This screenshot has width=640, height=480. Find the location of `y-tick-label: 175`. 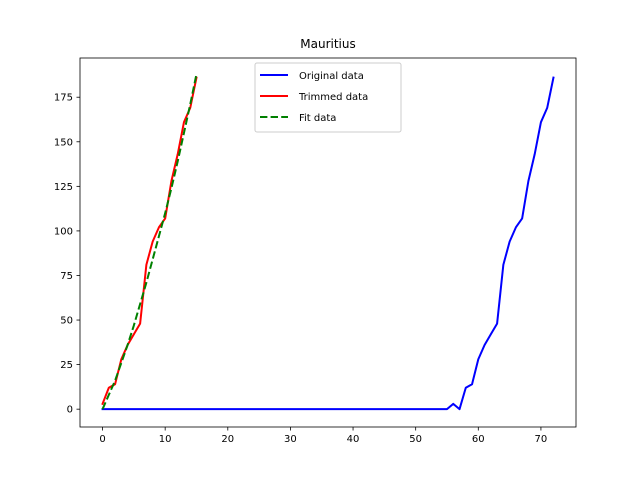

y-tick-label: 175 is located at coordinates (63, 98).